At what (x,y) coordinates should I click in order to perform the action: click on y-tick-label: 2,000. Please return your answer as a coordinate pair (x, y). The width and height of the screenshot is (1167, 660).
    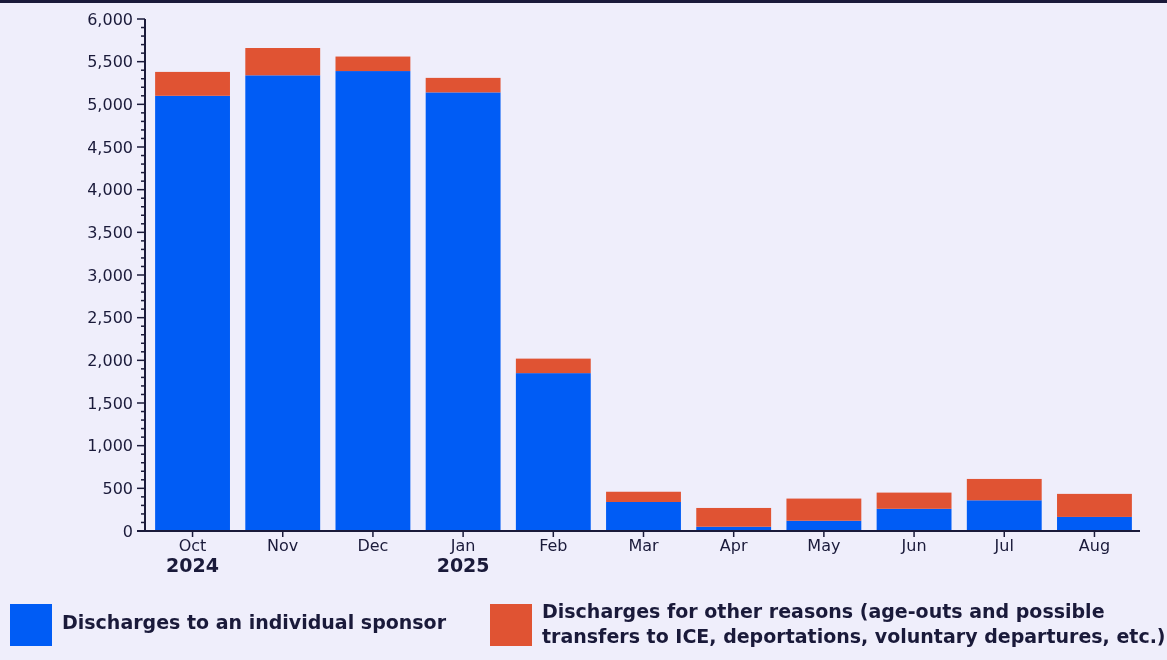
    Looking at the image, I should click on (110, 360).